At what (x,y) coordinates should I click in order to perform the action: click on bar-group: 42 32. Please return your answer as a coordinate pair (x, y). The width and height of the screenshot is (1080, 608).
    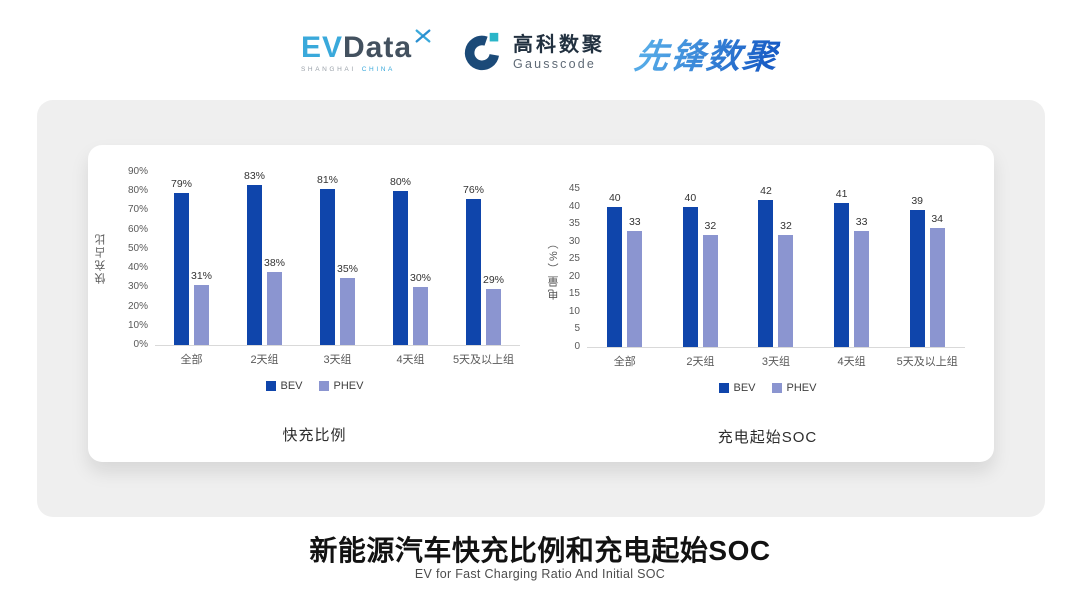
    Looking at the image, I should click on (776, 266).